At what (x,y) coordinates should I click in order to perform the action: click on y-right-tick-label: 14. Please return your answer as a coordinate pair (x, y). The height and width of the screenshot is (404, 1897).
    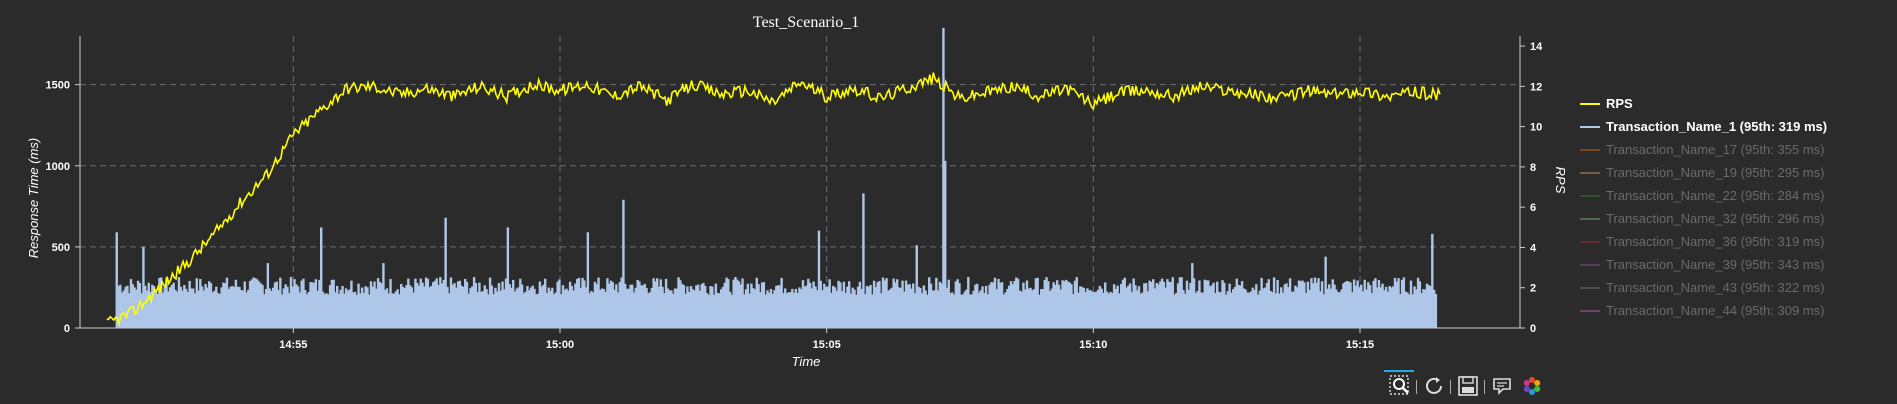
    Looking at the image, I should click on (1536, 47).